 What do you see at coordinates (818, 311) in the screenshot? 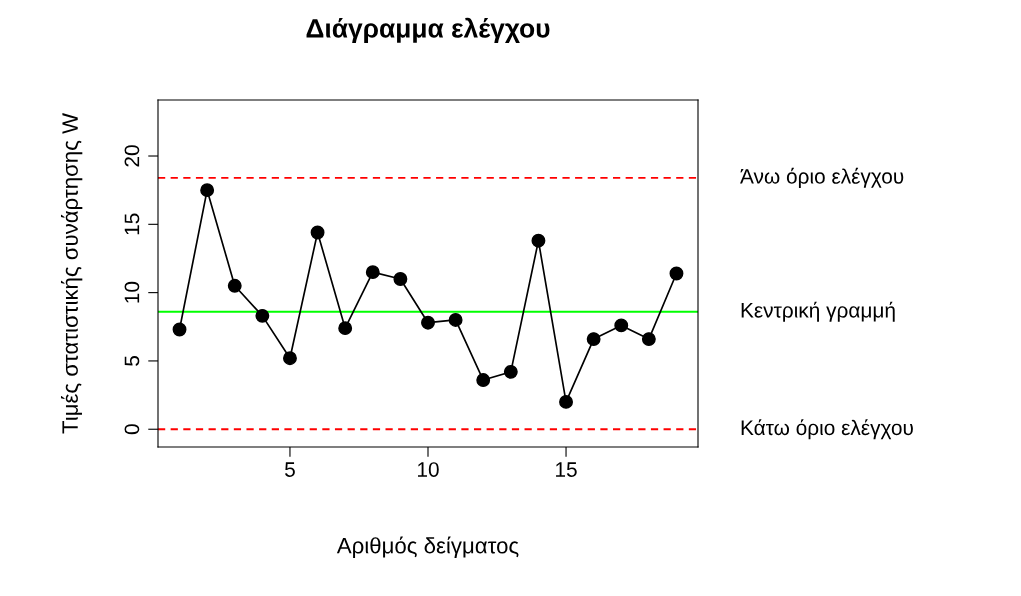
I see `ref-line-label: Κεντρική γραμμή` at bounding box center [818, 311].